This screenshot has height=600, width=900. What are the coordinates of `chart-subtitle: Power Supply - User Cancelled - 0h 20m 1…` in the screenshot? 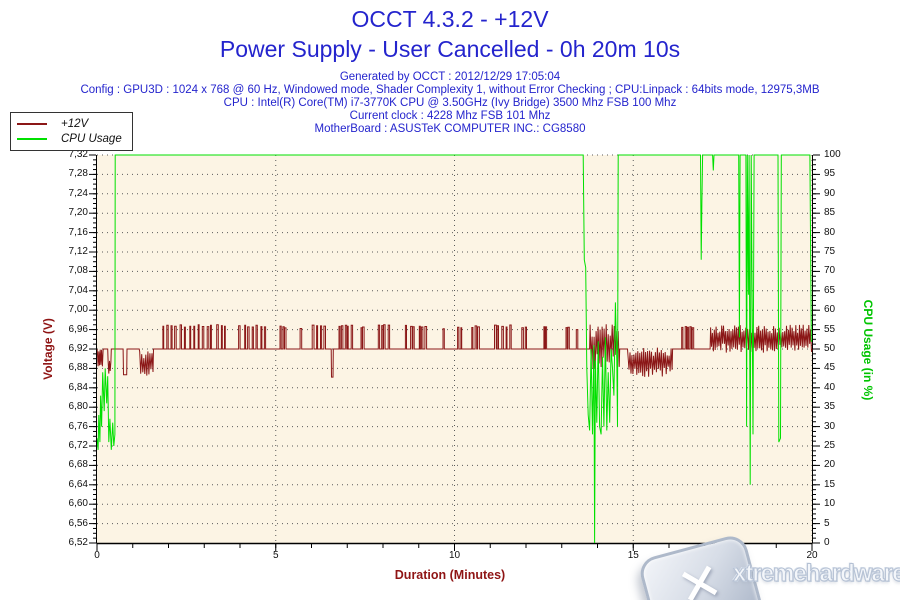 It's located at (450, 49).